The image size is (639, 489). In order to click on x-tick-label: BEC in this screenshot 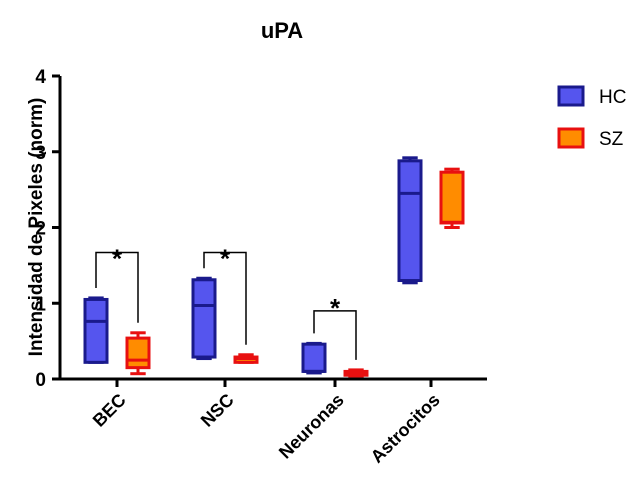, I will do `click(109, 410)`.